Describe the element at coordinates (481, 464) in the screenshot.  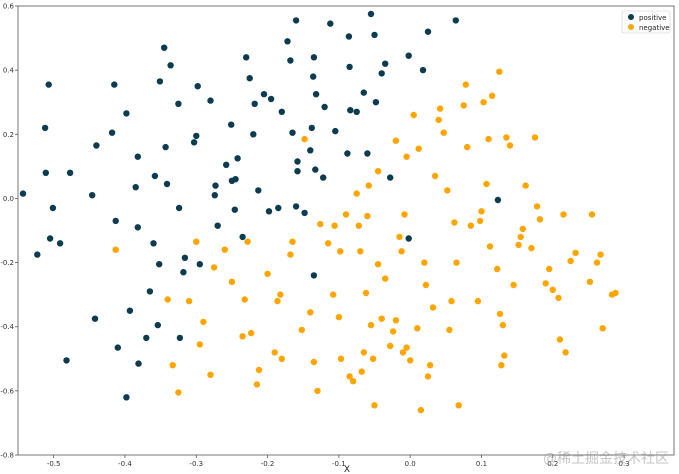
I see `x-tick-label: 0.1` at that location.